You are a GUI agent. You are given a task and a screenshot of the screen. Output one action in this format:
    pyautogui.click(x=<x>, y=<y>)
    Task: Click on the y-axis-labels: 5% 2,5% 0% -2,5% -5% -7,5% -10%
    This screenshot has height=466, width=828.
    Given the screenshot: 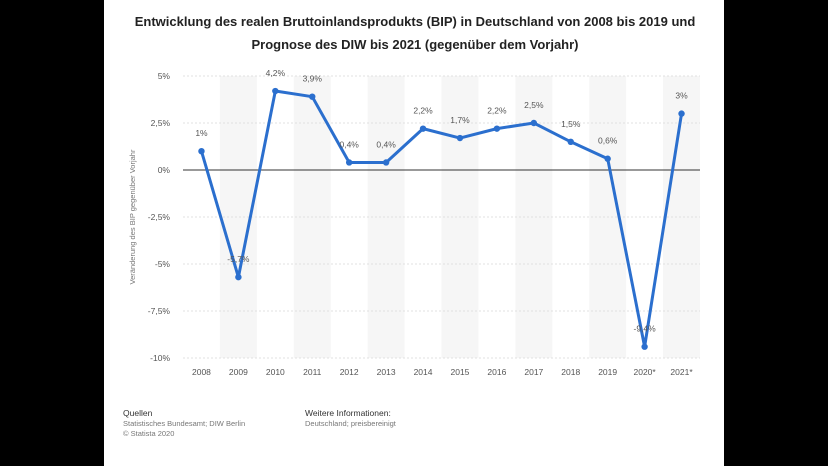 What is the action you would take?
    pyautogui.click(x=159, y=217)
    